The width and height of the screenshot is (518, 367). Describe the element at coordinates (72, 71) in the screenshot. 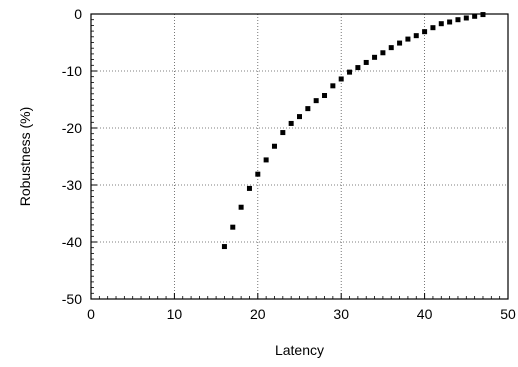

I see `y-tick-label: -10` at that location.